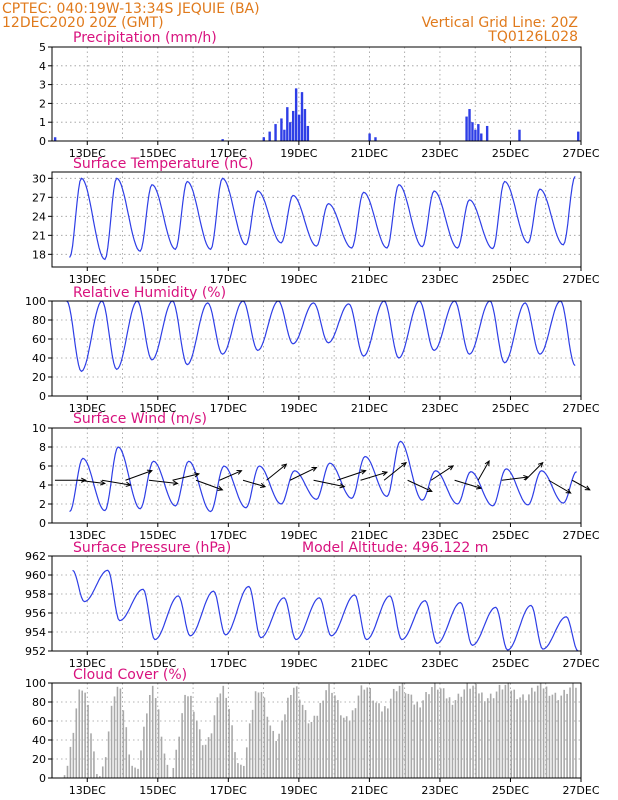  Describe the element at coordinates (39, 702) in the screenshot. I see `y-tick-label: 80` at that location.